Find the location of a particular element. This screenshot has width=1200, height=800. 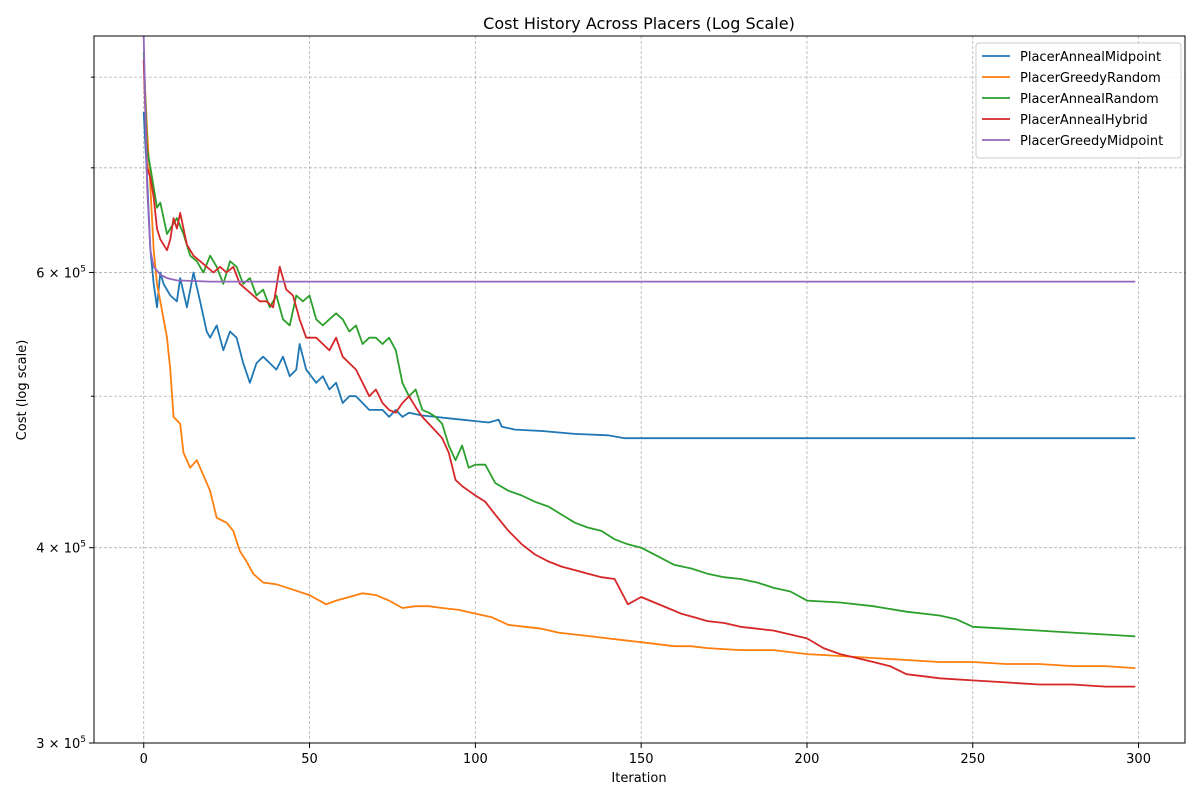

legend-box is located at coordinates (1078, 100).